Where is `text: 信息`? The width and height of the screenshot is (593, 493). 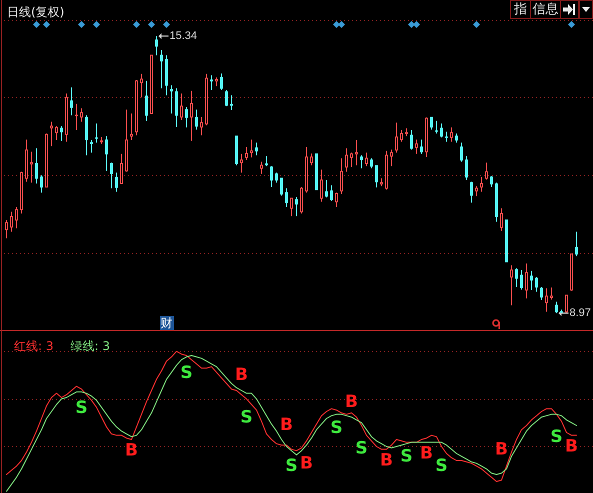
text: 信息 is located at coordinates (545, 9).